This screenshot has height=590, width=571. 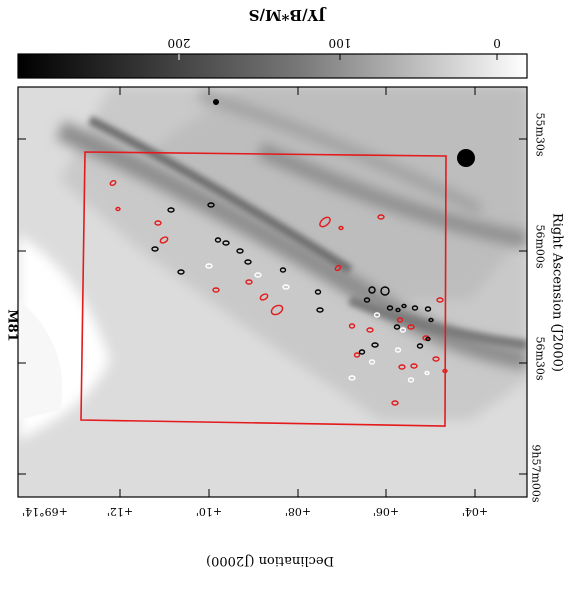 What do you see at coordinates (497, 43) in the screenshot?
I see `colorbar-tick-label-0: 0` at bounding box center [497, 43].